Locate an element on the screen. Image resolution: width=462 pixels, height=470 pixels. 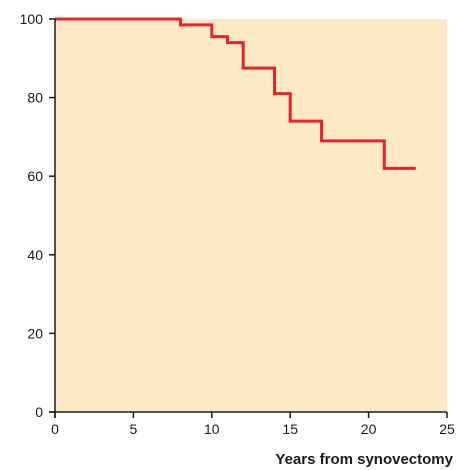
x-tick-label: 25 is located at coordinates (447, 429).